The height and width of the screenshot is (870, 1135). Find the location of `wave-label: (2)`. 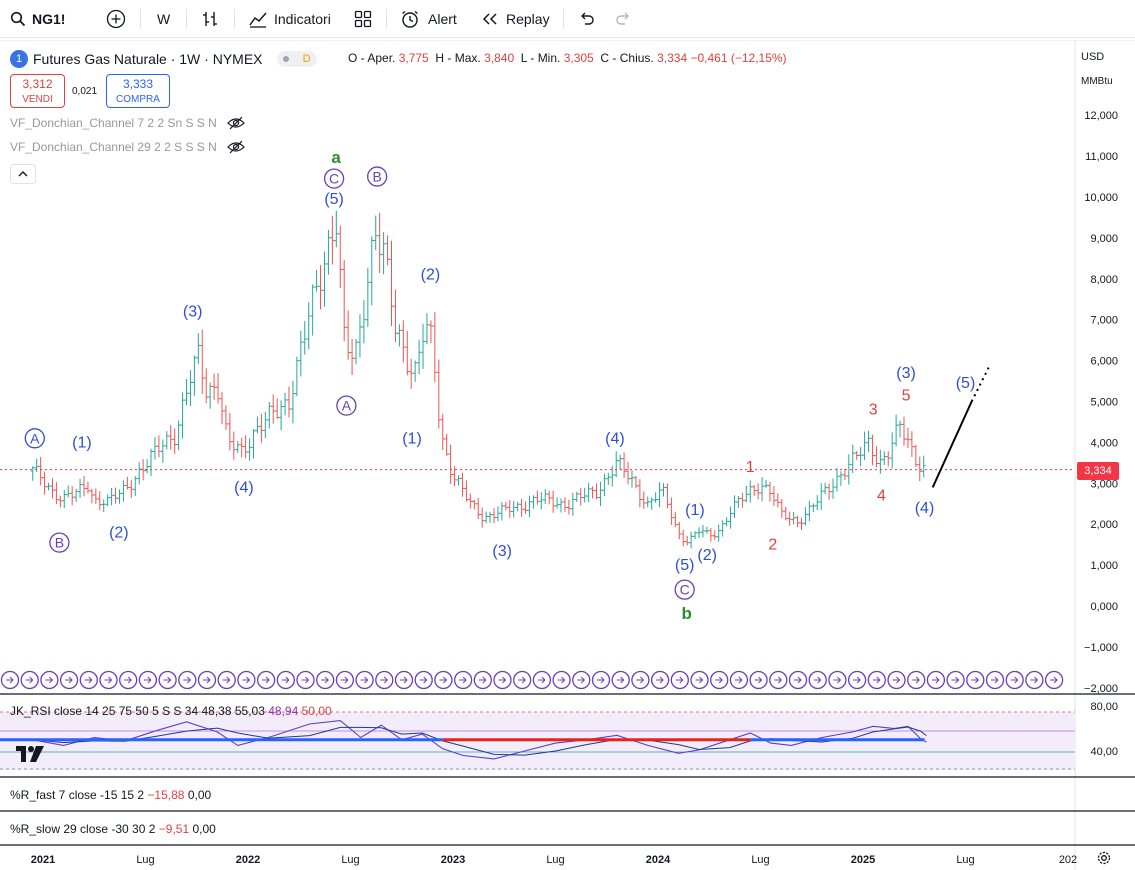

wave-label: (2) is located at coordinates (119, 532).